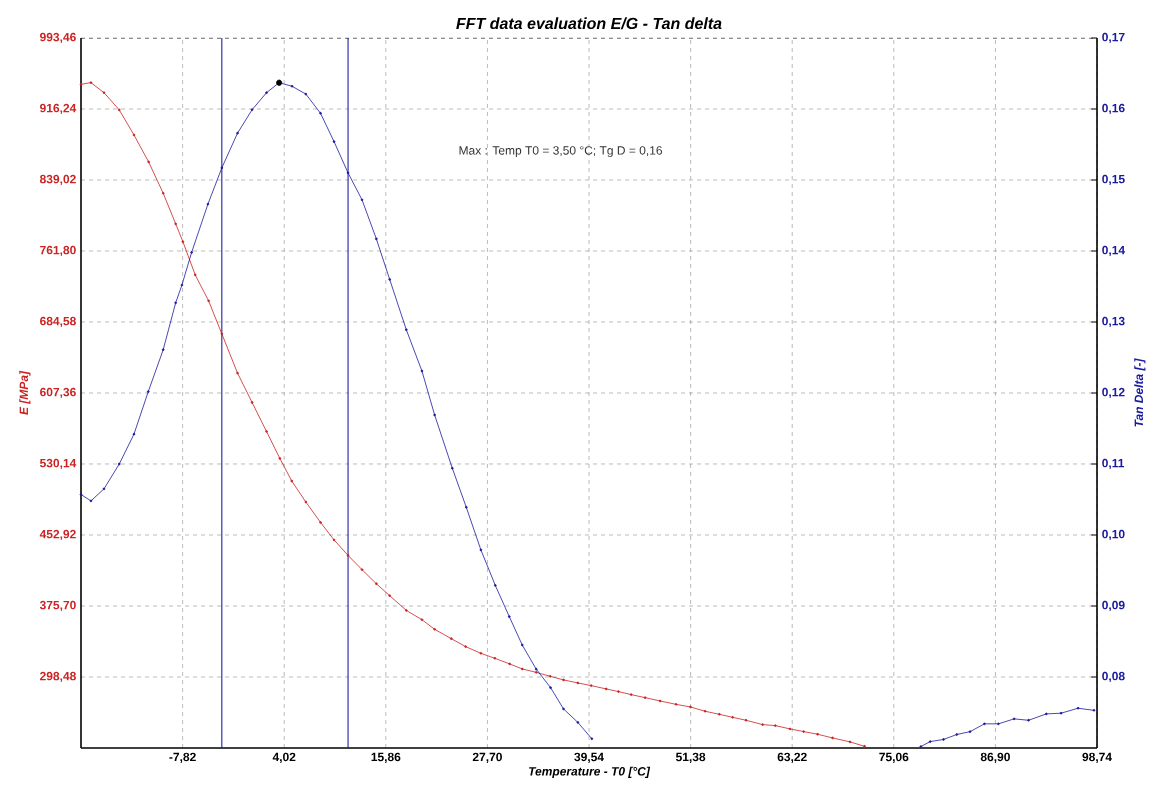 The height and width of the screenshot is (788, 1153). Describe the element at coordinates (1113, 322) in the screenshot. I see `y2-tick-label: 0,13` at that location.